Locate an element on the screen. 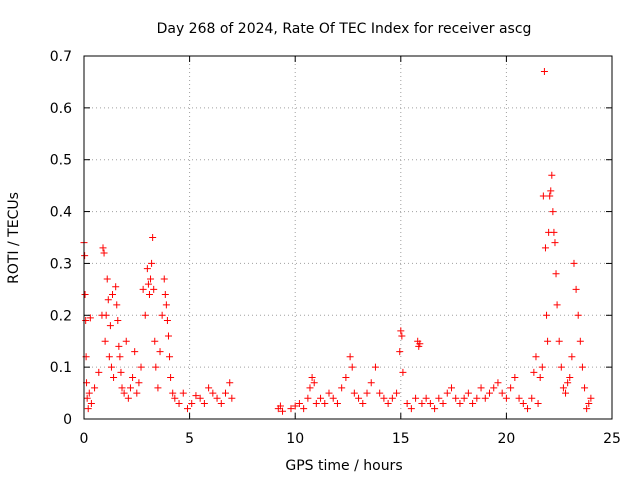 This screenshot has height=480, width=640. y-tick-label: 0.2 is located at coordinates (61, 316).